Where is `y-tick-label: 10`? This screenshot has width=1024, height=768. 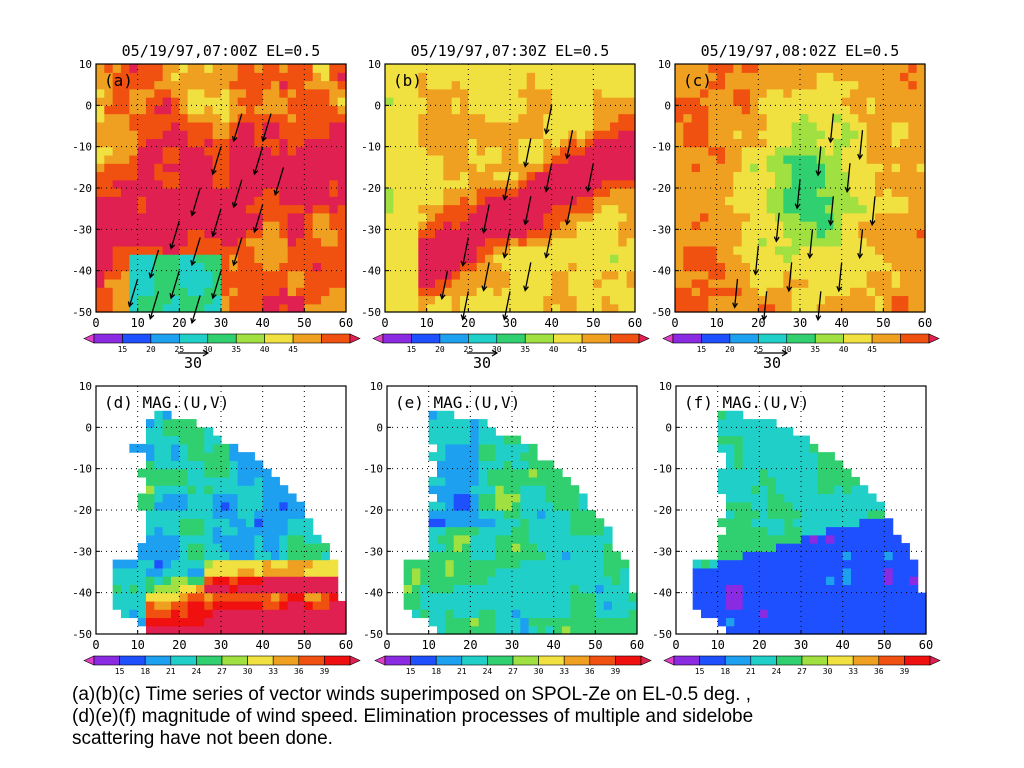
y-tick-label: 10 is located at coordinates (664, 64).